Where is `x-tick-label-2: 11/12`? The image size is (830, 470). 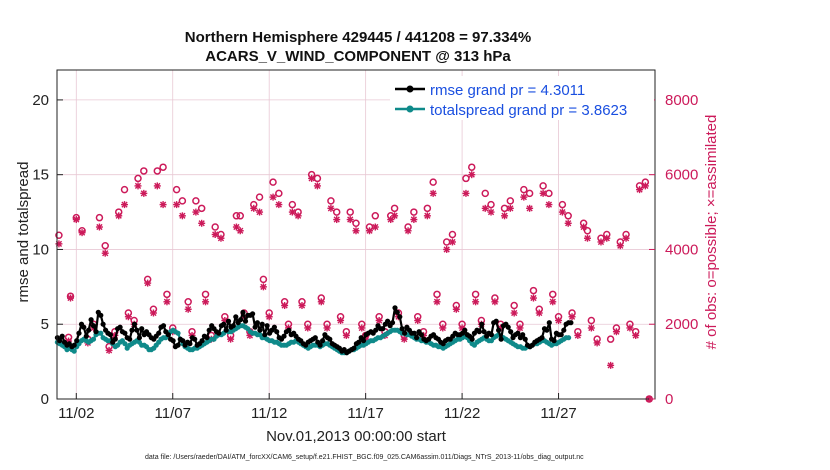 x-tick-label-2: 11/12 is located at coordinates (269, 413).